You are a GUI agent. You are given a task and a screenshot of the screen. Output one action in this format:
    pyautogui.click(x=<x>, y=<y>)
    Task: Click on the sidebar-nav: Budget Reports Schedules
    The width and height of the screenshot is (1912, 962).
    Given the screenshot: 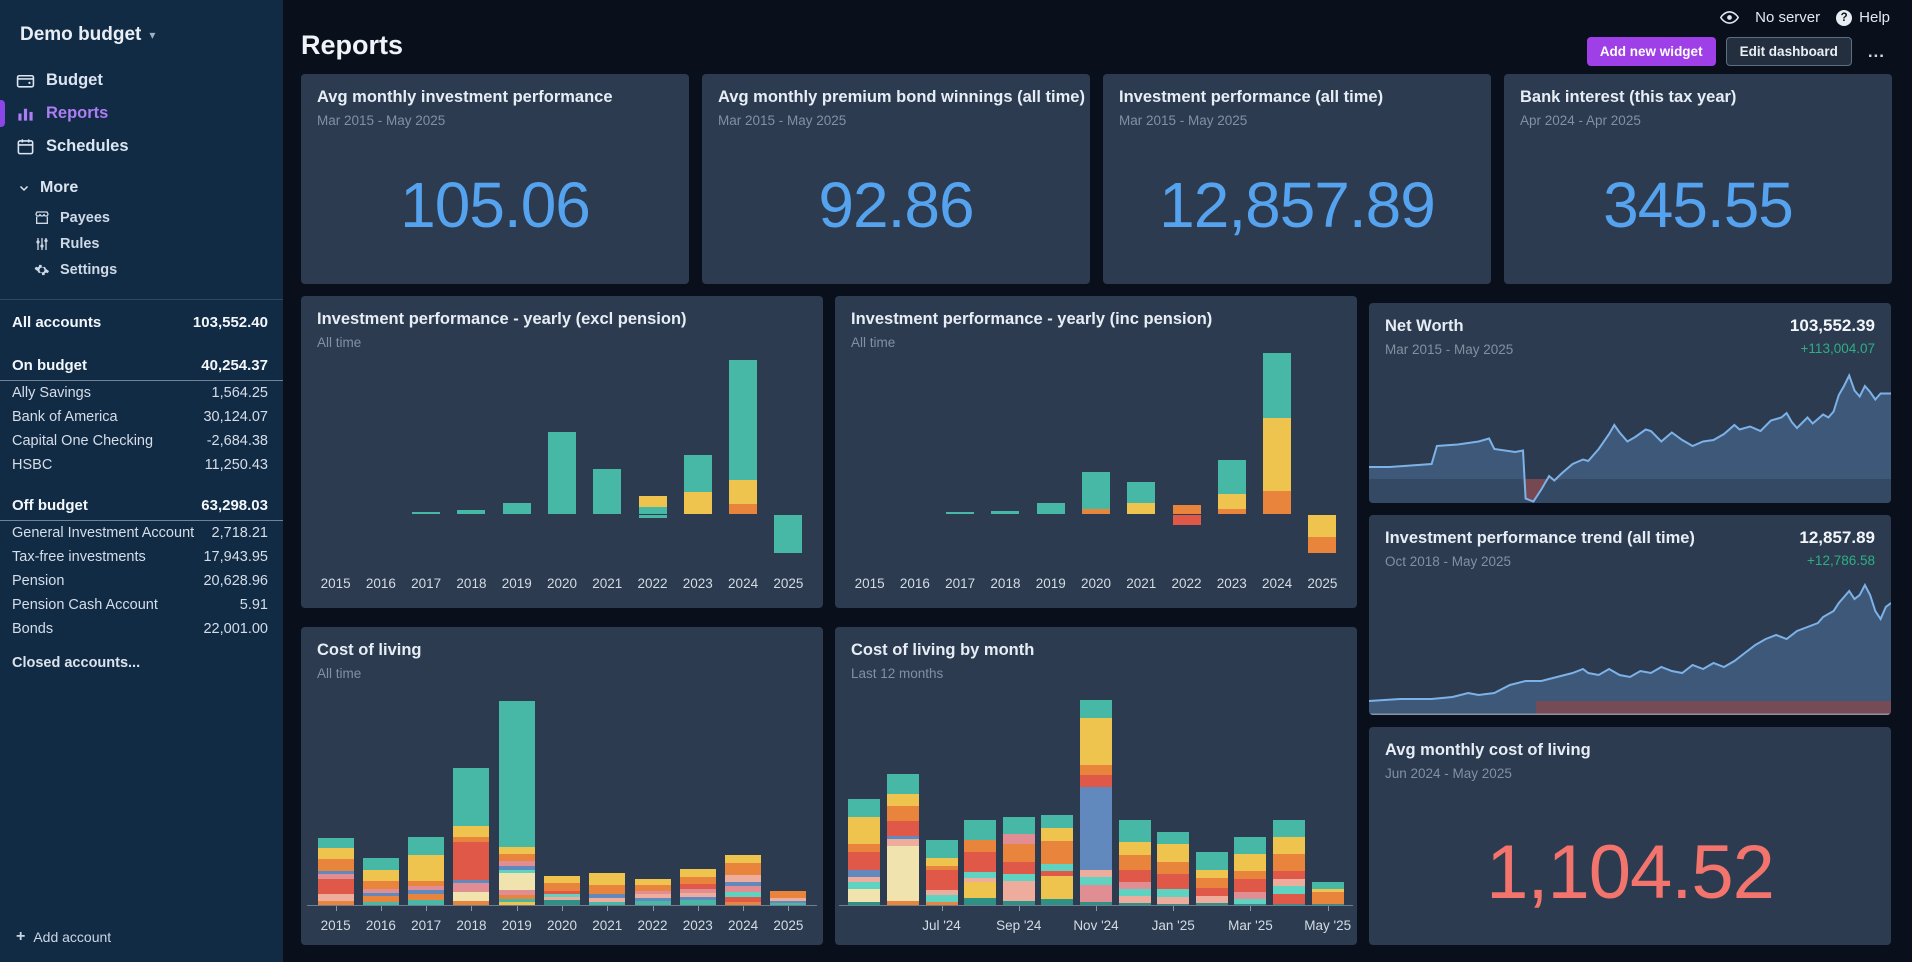 What is the action you would take?
    pyautogui.click(x=141, y=113)
    